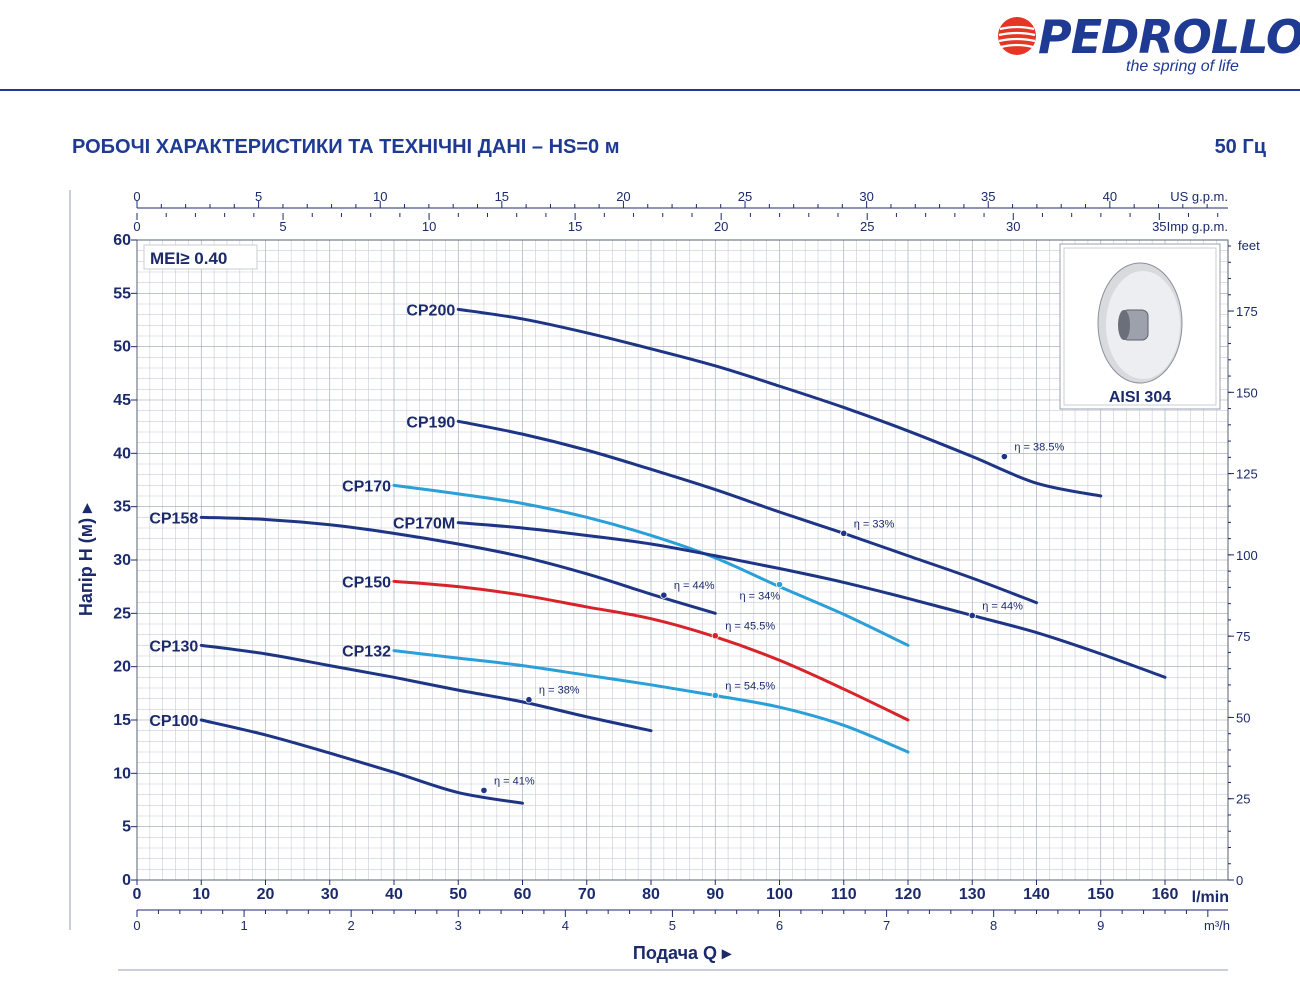 The width and height of the screenshot is (1300, 1000). Describe the element at coordinates (502, 196) in the screenshot. I see `us-tick-label: 15` at that location.